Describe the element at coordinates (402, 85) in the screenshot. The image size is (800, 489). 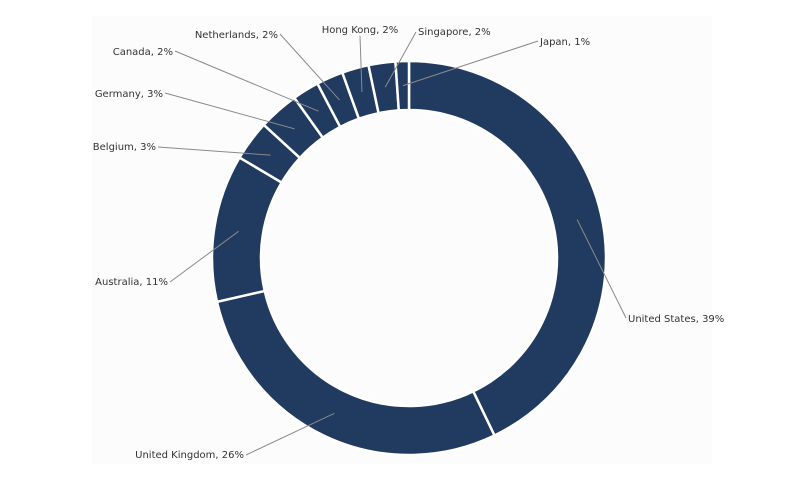
I see `slice-japan` at that location.